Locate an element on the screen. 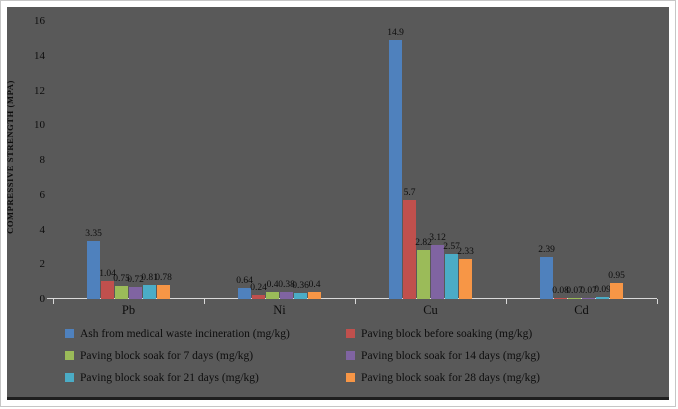 The image size is (678, 409). data-label: 0.95 is located at coordinates (616, 275).